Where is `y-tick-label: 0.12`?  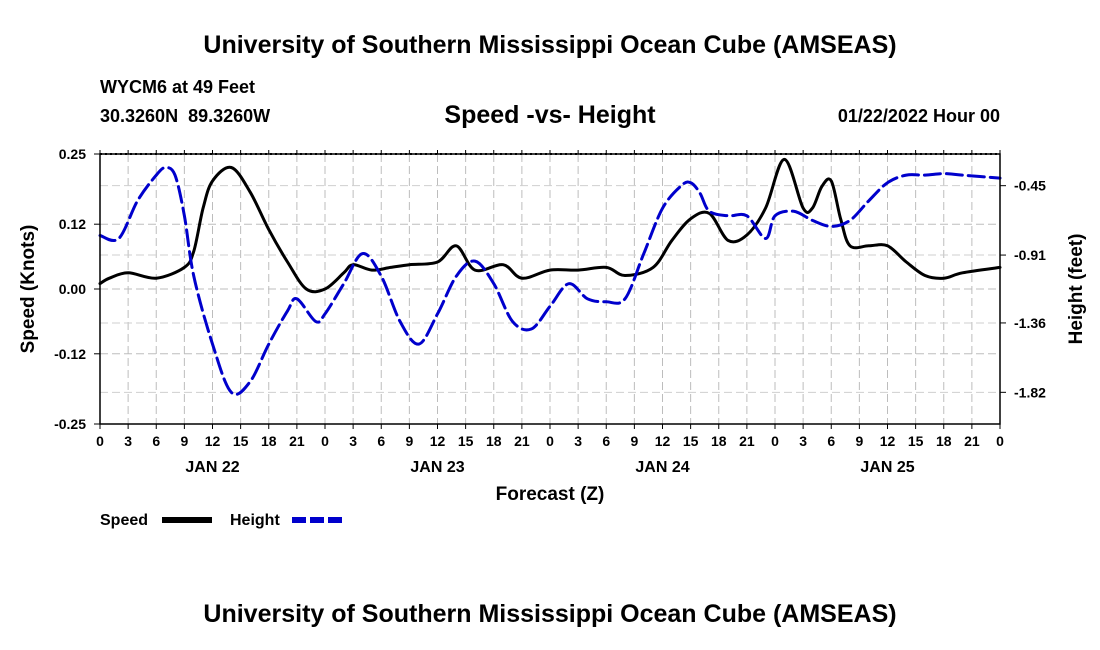 y-tick-label: 0.12 is located at coordinates (72, 224).